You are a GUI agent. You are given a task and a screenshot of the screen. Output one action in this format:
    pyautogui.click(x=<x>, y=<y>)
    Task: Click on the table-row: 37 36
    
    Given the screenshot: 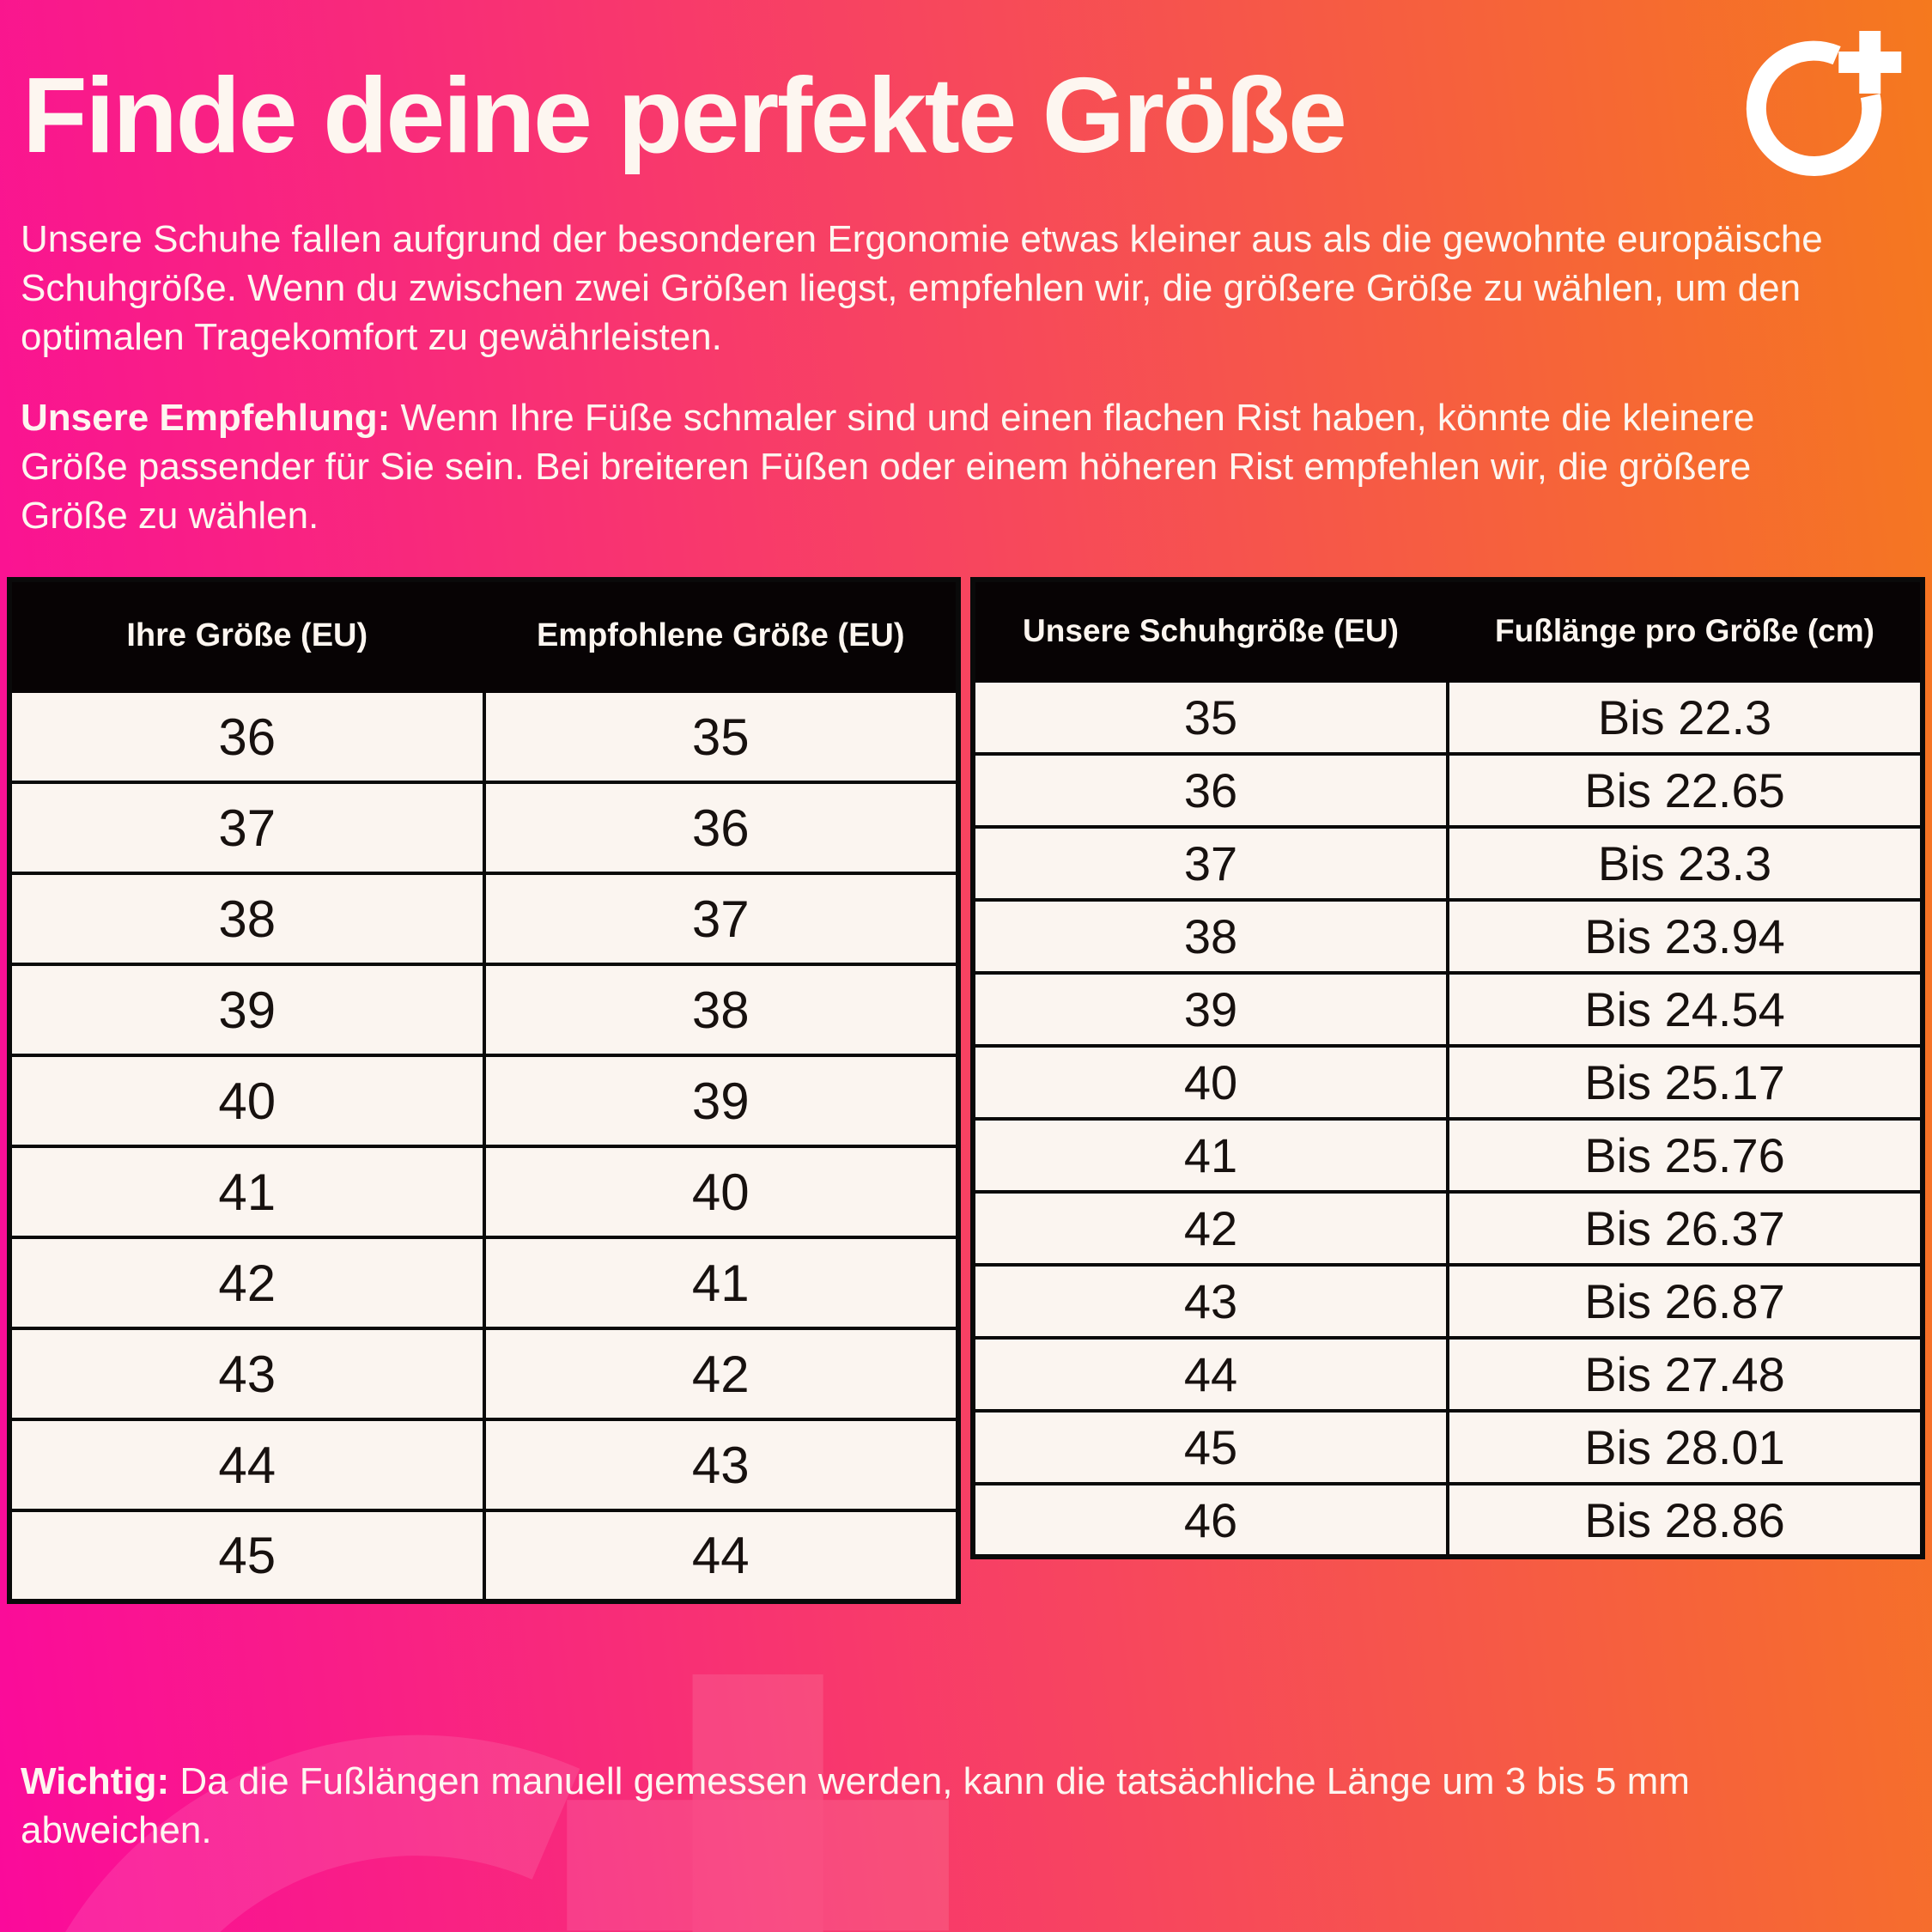 What is the action you would take?
    pyautogui.click(x=484, y=828)
    